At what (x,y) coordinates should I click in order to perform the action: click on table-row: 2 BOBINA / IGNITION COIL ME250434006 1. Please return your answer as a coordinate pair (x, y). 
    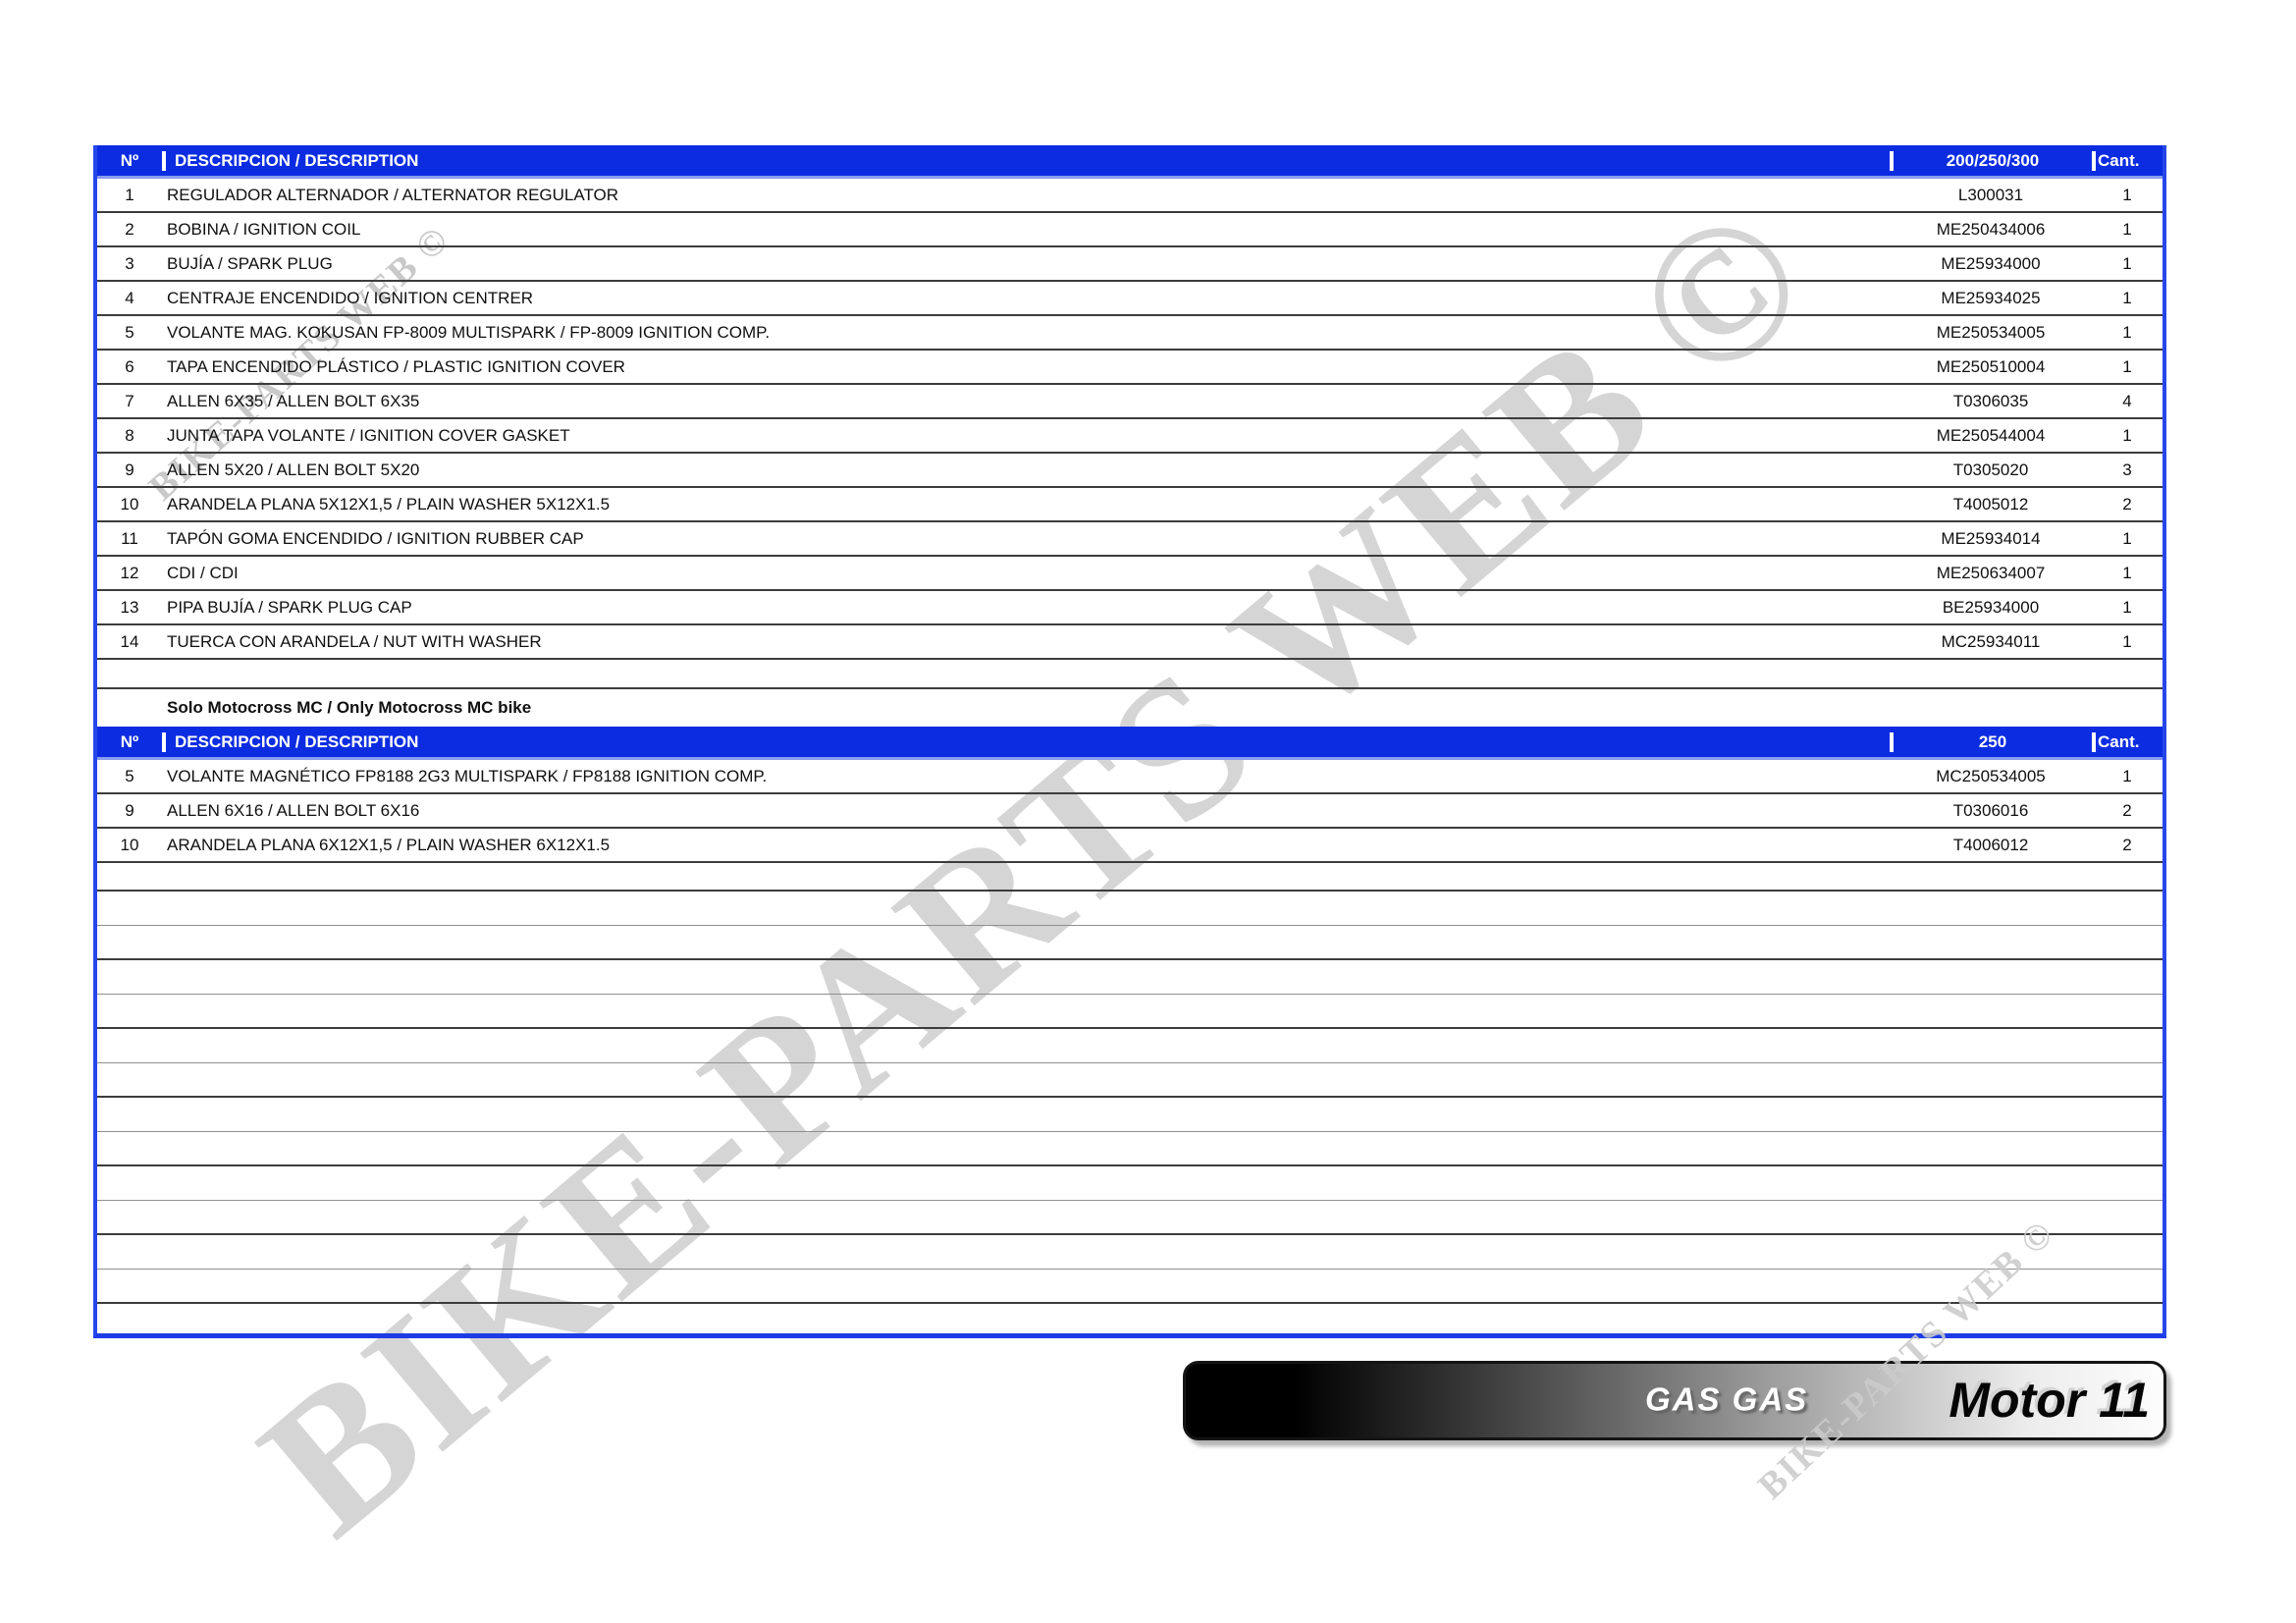
    Looking at the image, I should click on (1130, 230).